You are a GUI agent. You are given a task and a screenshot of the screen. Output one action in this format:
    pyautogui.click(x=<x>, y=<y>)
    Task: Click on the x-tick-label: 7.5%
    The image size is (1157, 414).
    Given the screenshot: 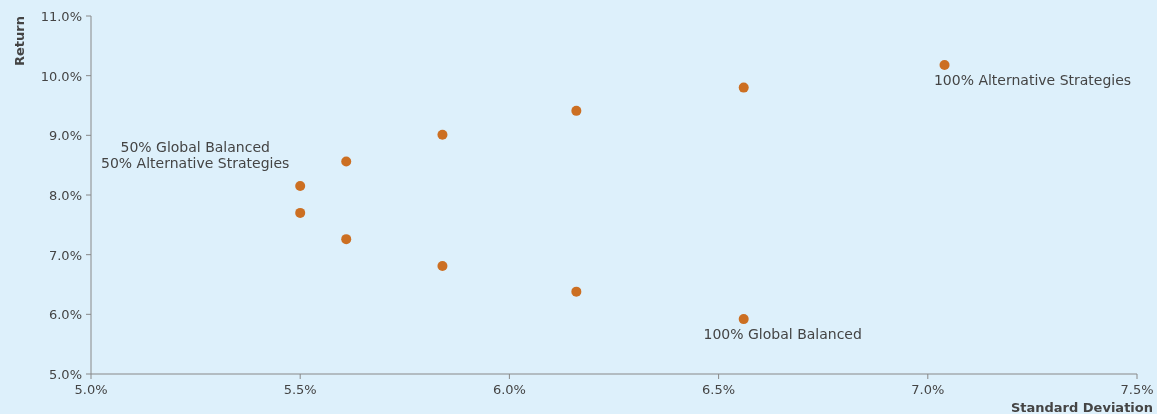 What is the action you would take?
    pyautogui.click(x=1137, y=389)
    